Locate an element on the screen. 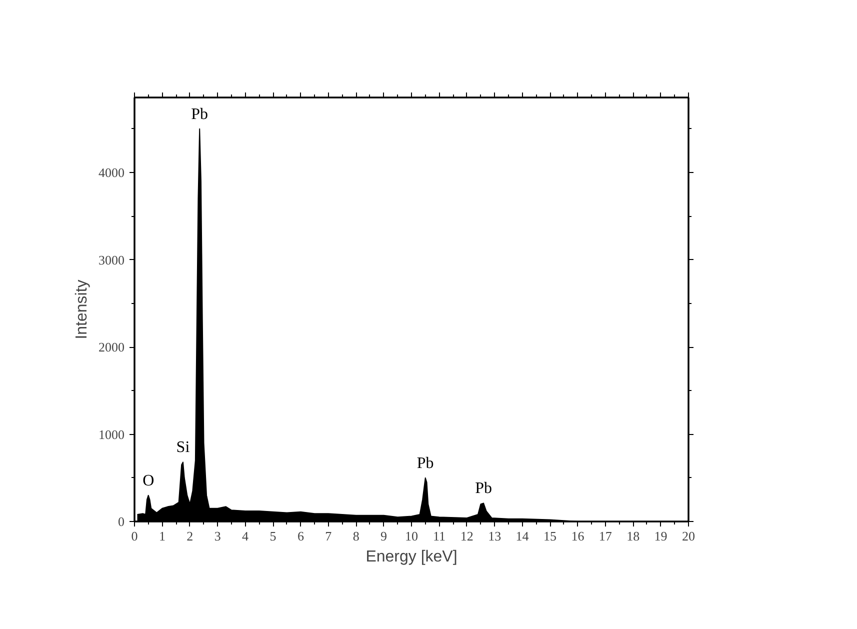  x-tick-label: 20 is located at coordinates (688, 536).